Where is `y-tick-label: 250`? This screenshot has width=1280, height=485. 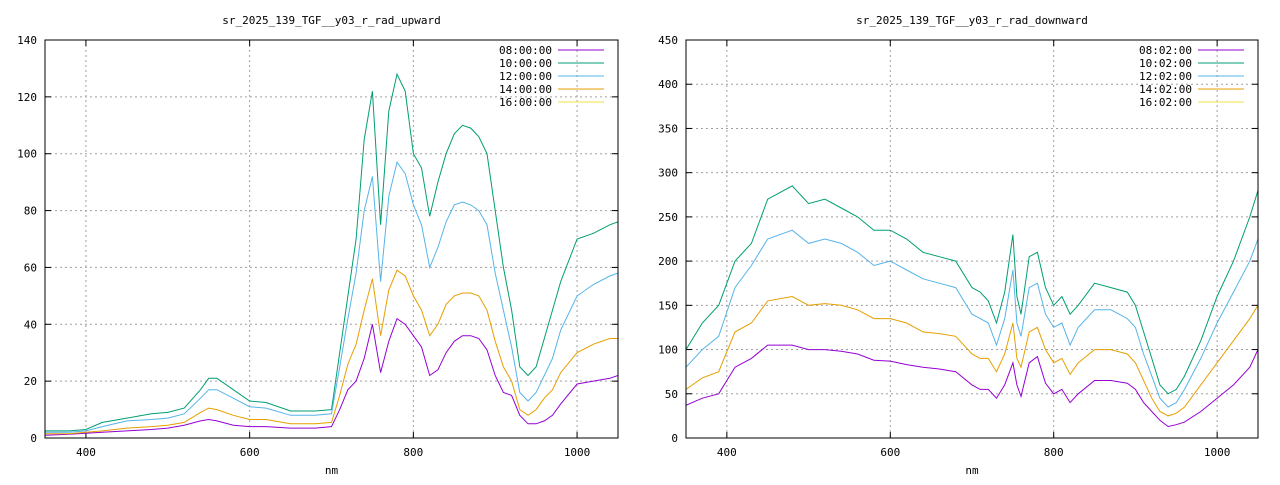 y-tick-label: 250 is located at coordinates (668, 217).